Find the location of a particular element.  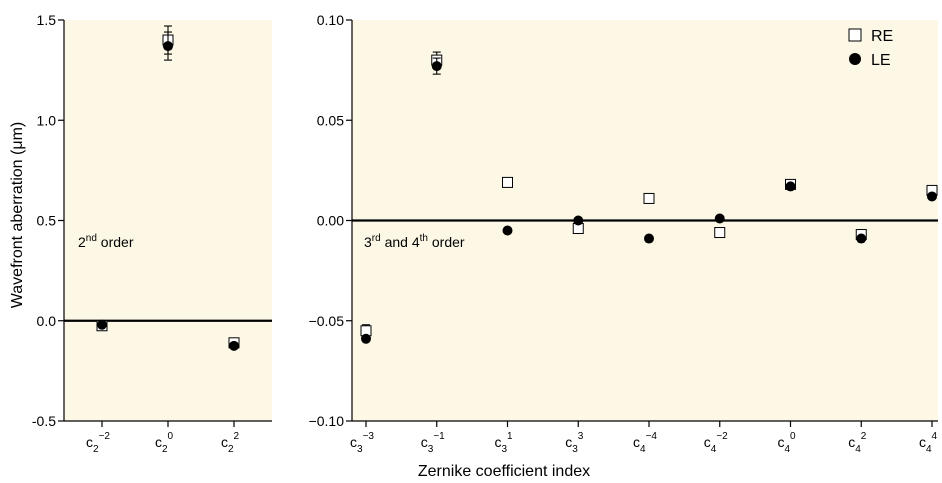

order-annotation: 3rd and 4th order is located at coordinates (414, 241).